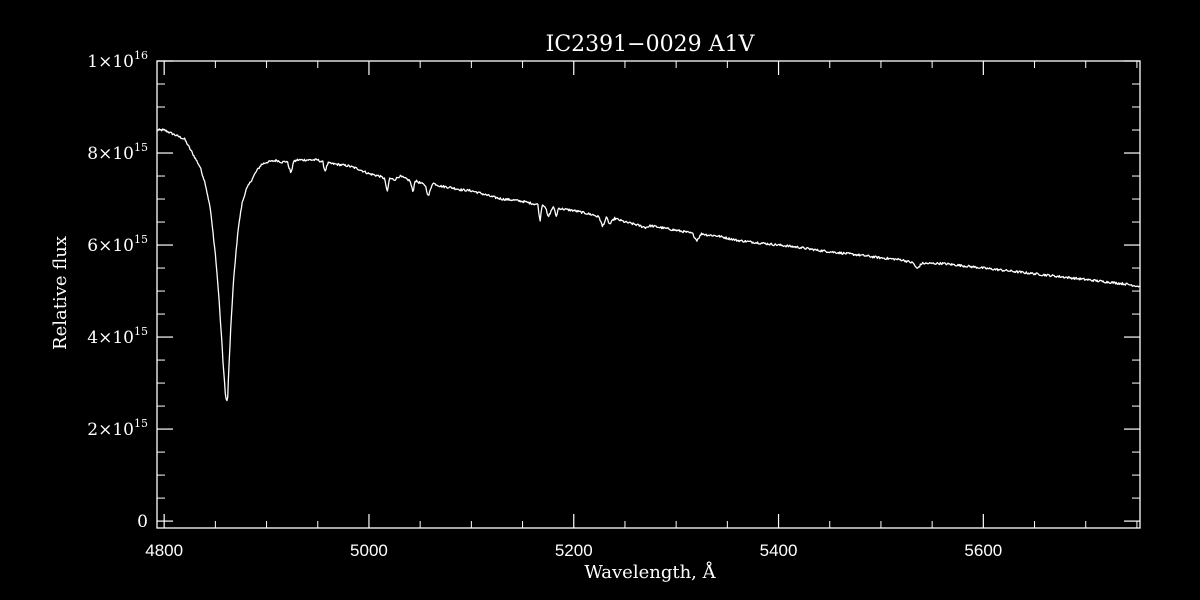 The width and height of the screenshot is (1200, 600). I want to click on y-tick-label: 0, so click(142, 522).